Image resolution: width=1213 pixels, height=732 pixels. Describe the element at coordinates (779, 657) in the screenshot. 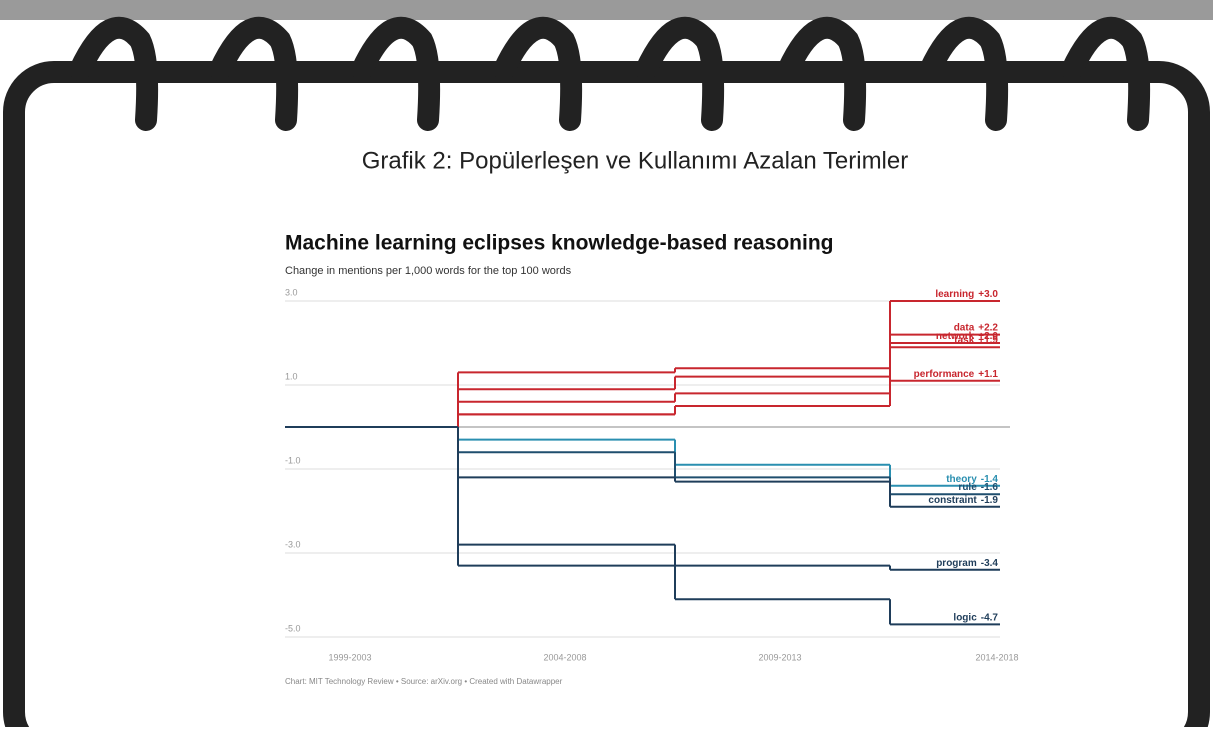

I see `x-tick-label: 2009-2013` at that location.